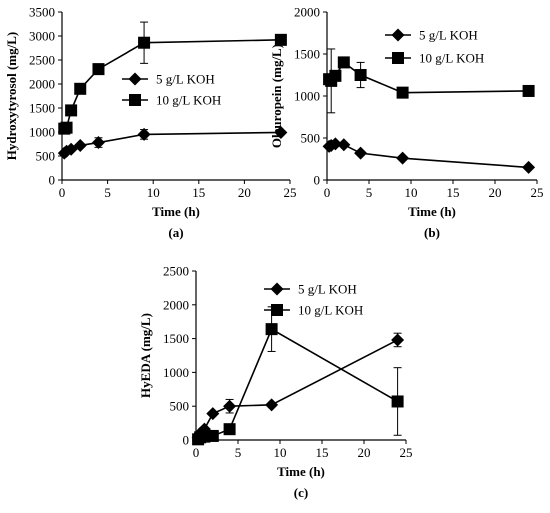 This screenshot has height=513, width=550. What do you see at coordinates (176, 372) in the screenshot?
I see `panel-c-y-tick-label: 1000` at bounding box center [176, 372].